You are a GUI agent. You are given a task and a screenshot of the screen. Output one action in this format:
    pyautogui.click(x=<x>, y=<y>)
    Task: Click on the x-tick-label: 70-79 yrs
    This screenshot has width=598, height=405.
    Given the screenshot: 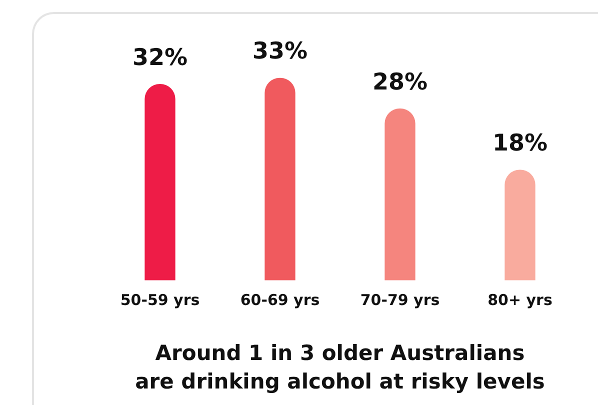 What is the action you would take?
    pyautogui.click(x=400, y=300)
    